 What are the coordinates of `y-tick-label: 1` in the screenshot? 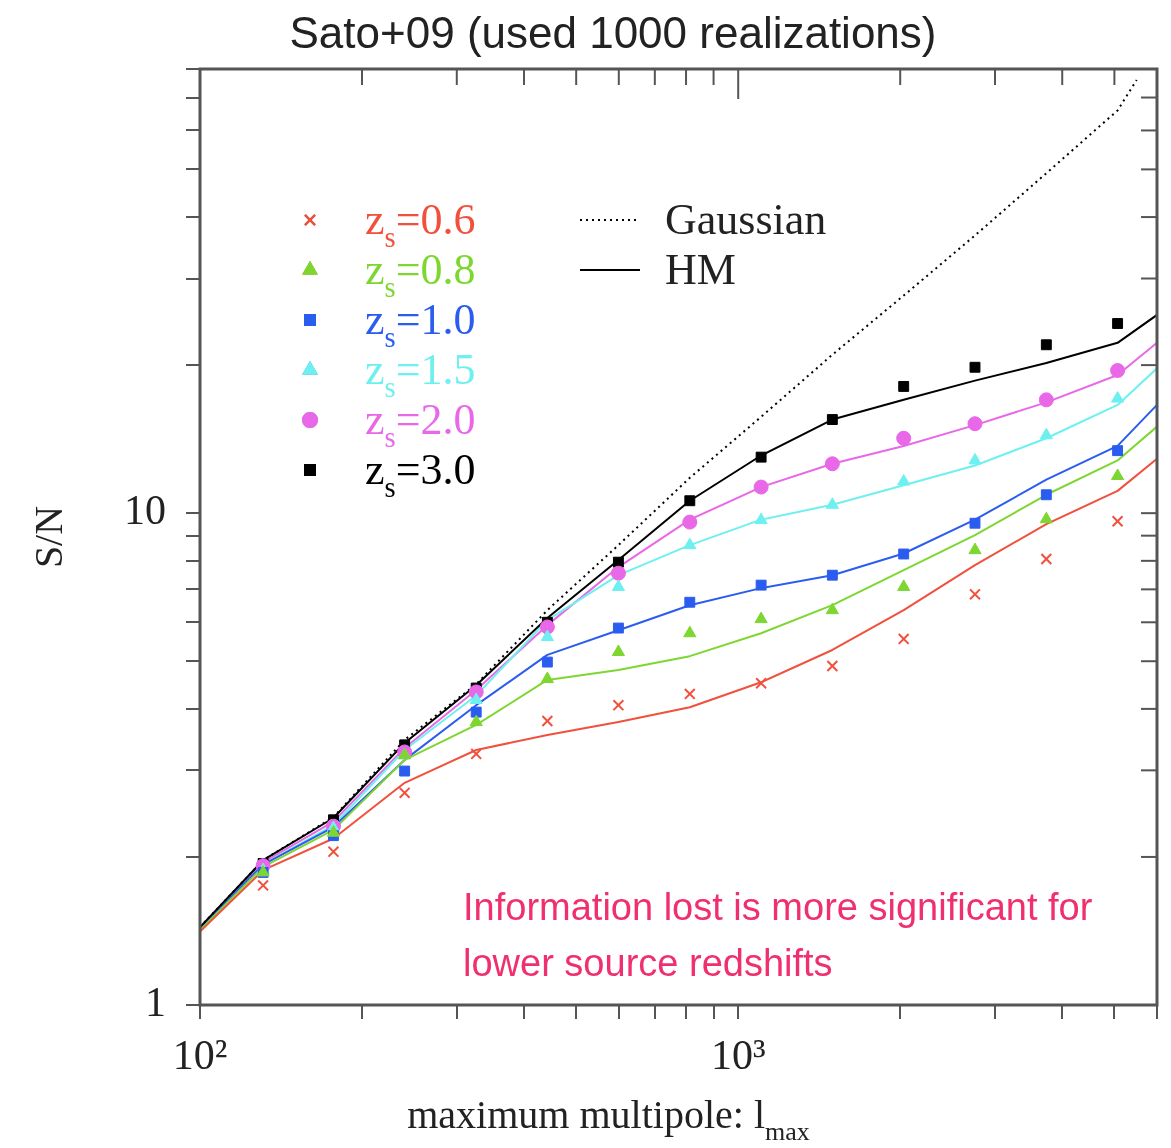 It's located at (155, 1002).